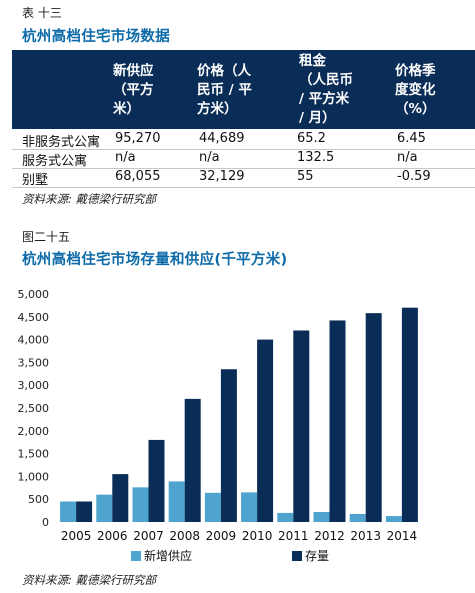 This screenshot has height=593, width=475. What do you see at coordinates (311, 138) in the screenshot?
I see `row-rent: 65.2` at bounding box center [311, 138].